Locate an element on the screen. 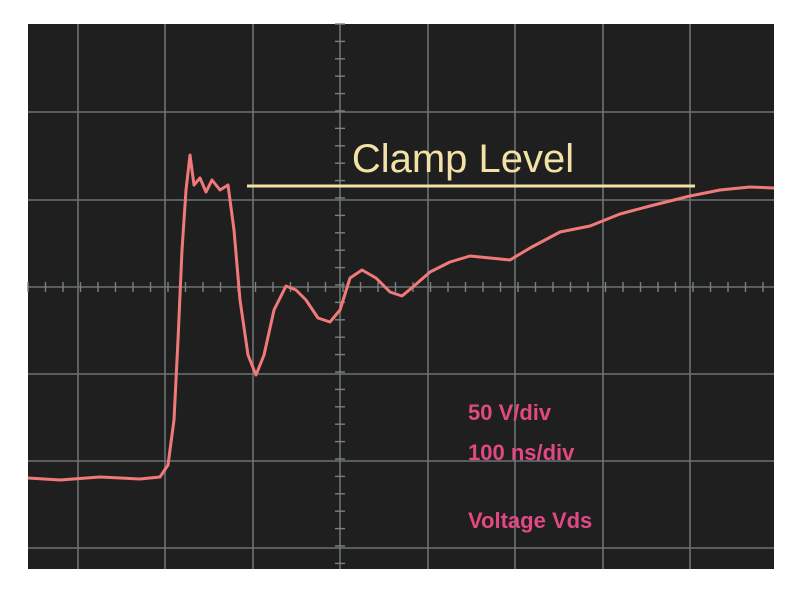 The height and width of the screenshot is (600, 800). signal-label: Voltage Vds is located at coordinates (530, 520).